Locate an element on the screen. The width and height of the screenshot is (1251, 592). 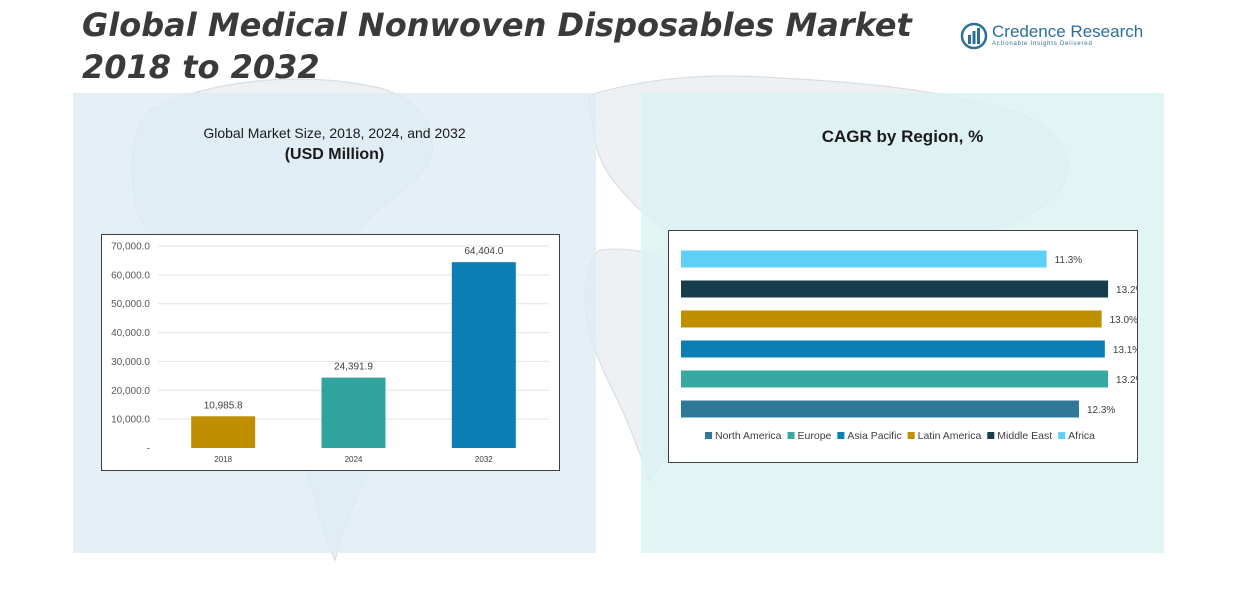
bar-asia-pacific is located at coordinates (893, 349).